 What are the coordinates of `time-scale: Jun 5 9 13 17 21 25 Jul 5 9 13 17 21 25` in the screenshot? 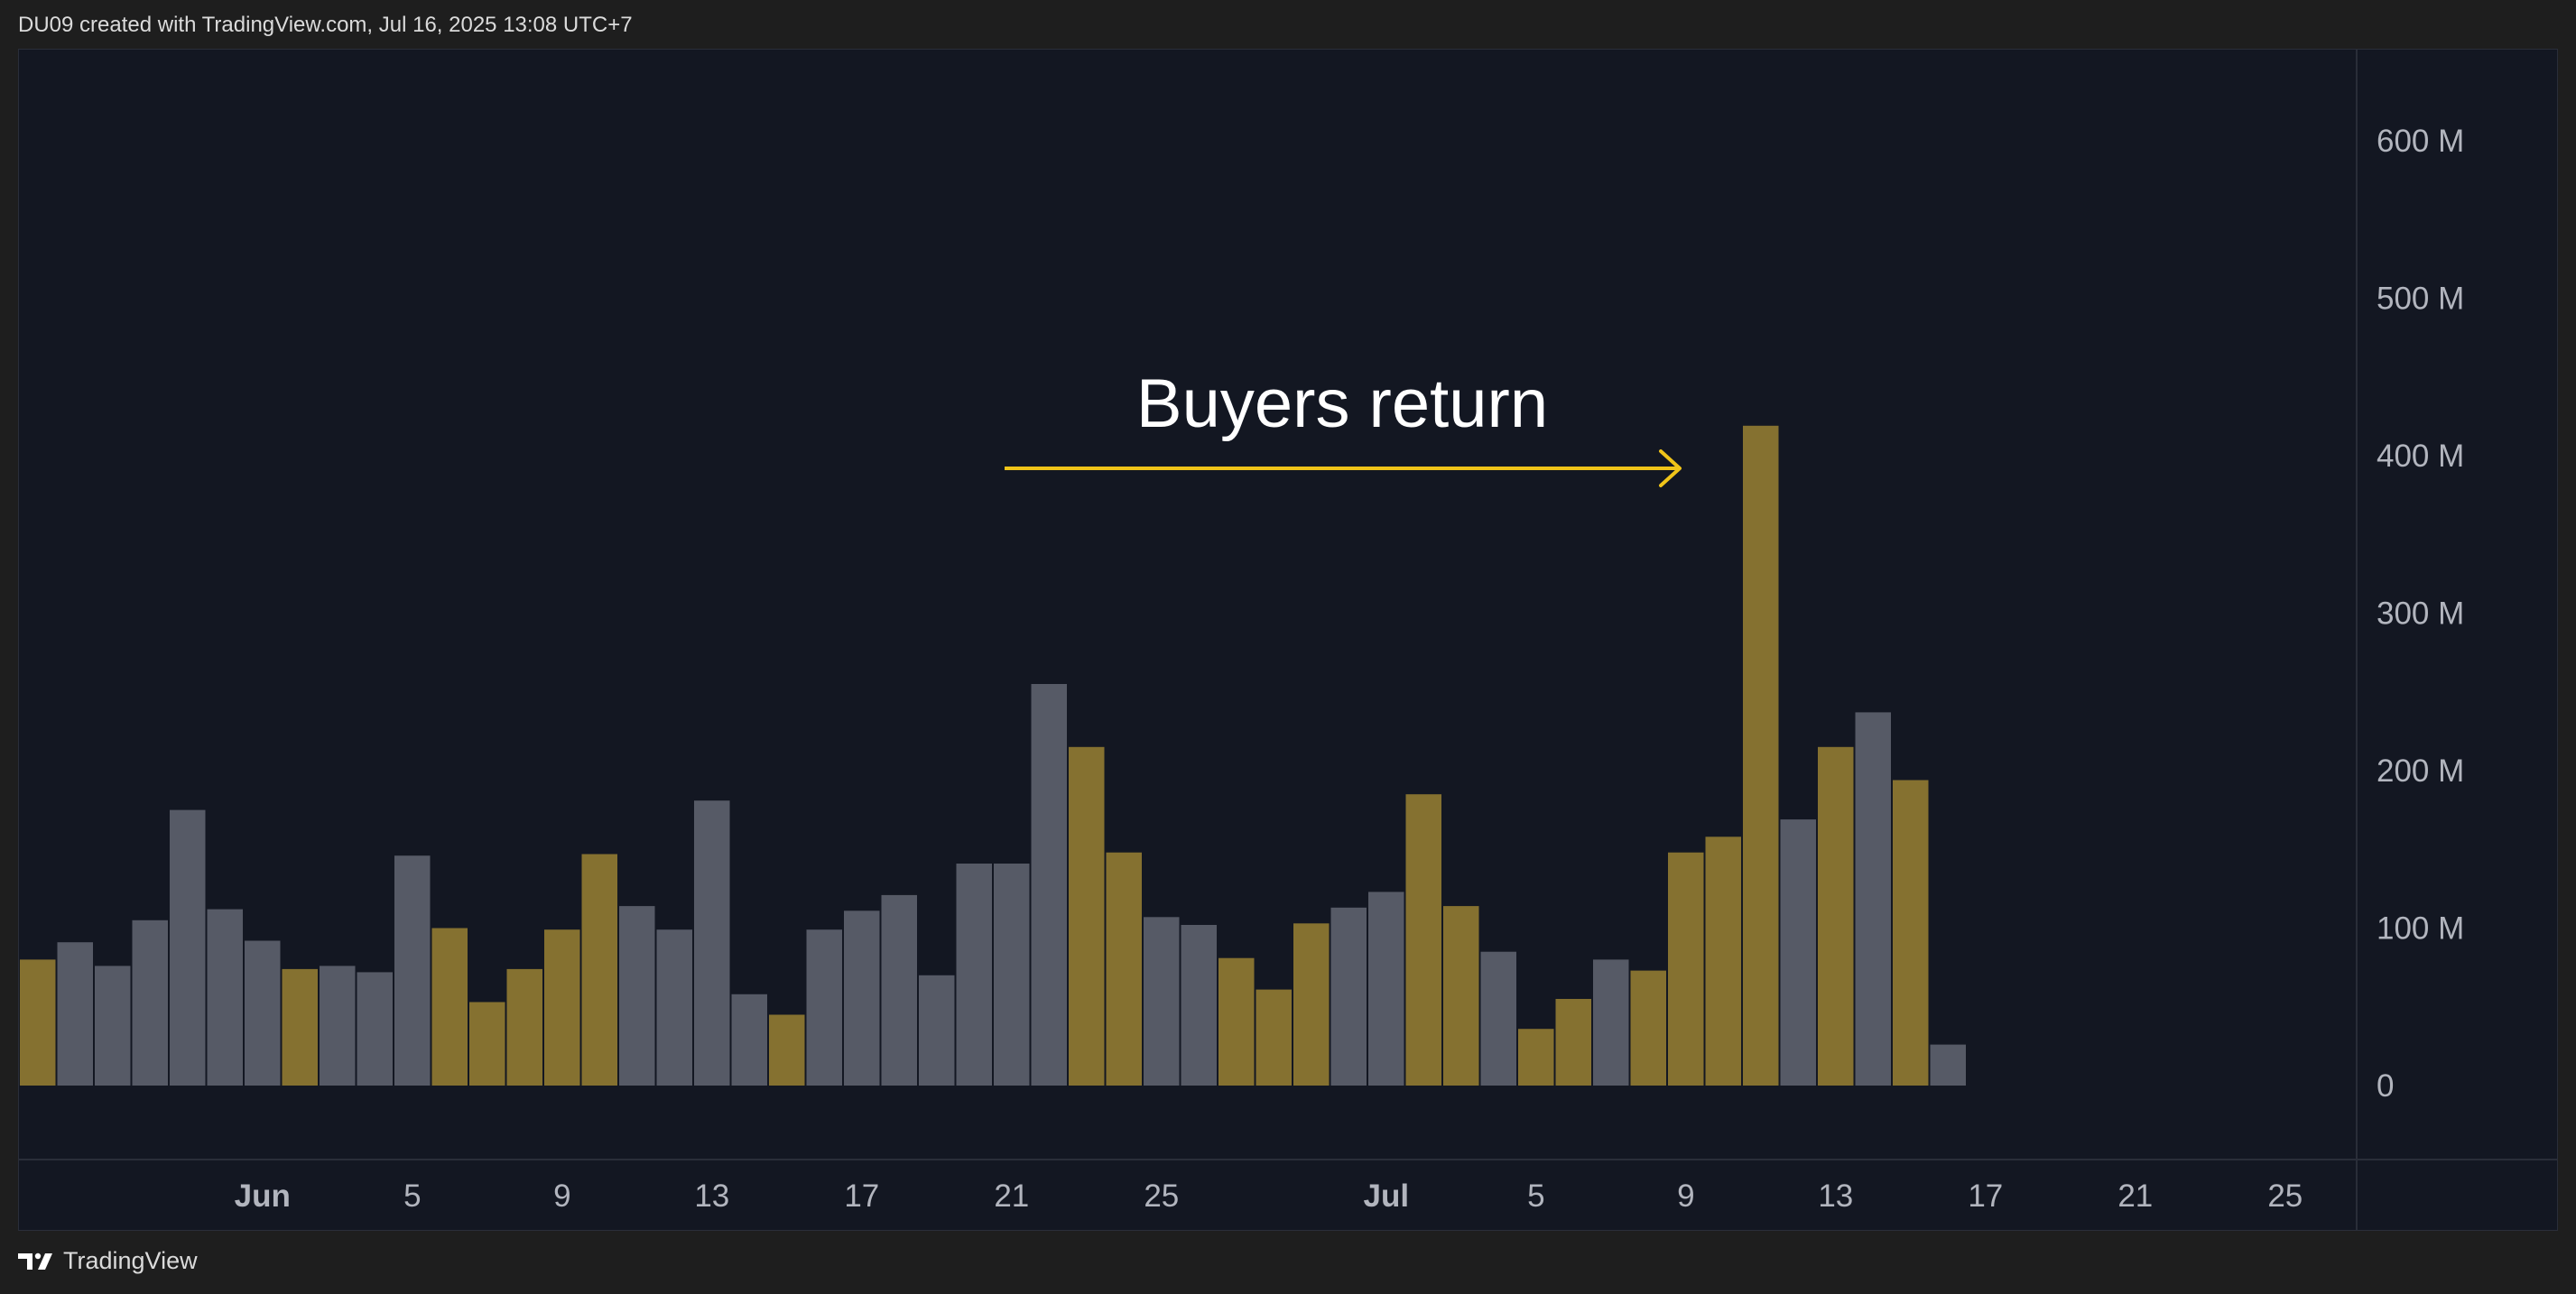 It's located at (1288, 1186).